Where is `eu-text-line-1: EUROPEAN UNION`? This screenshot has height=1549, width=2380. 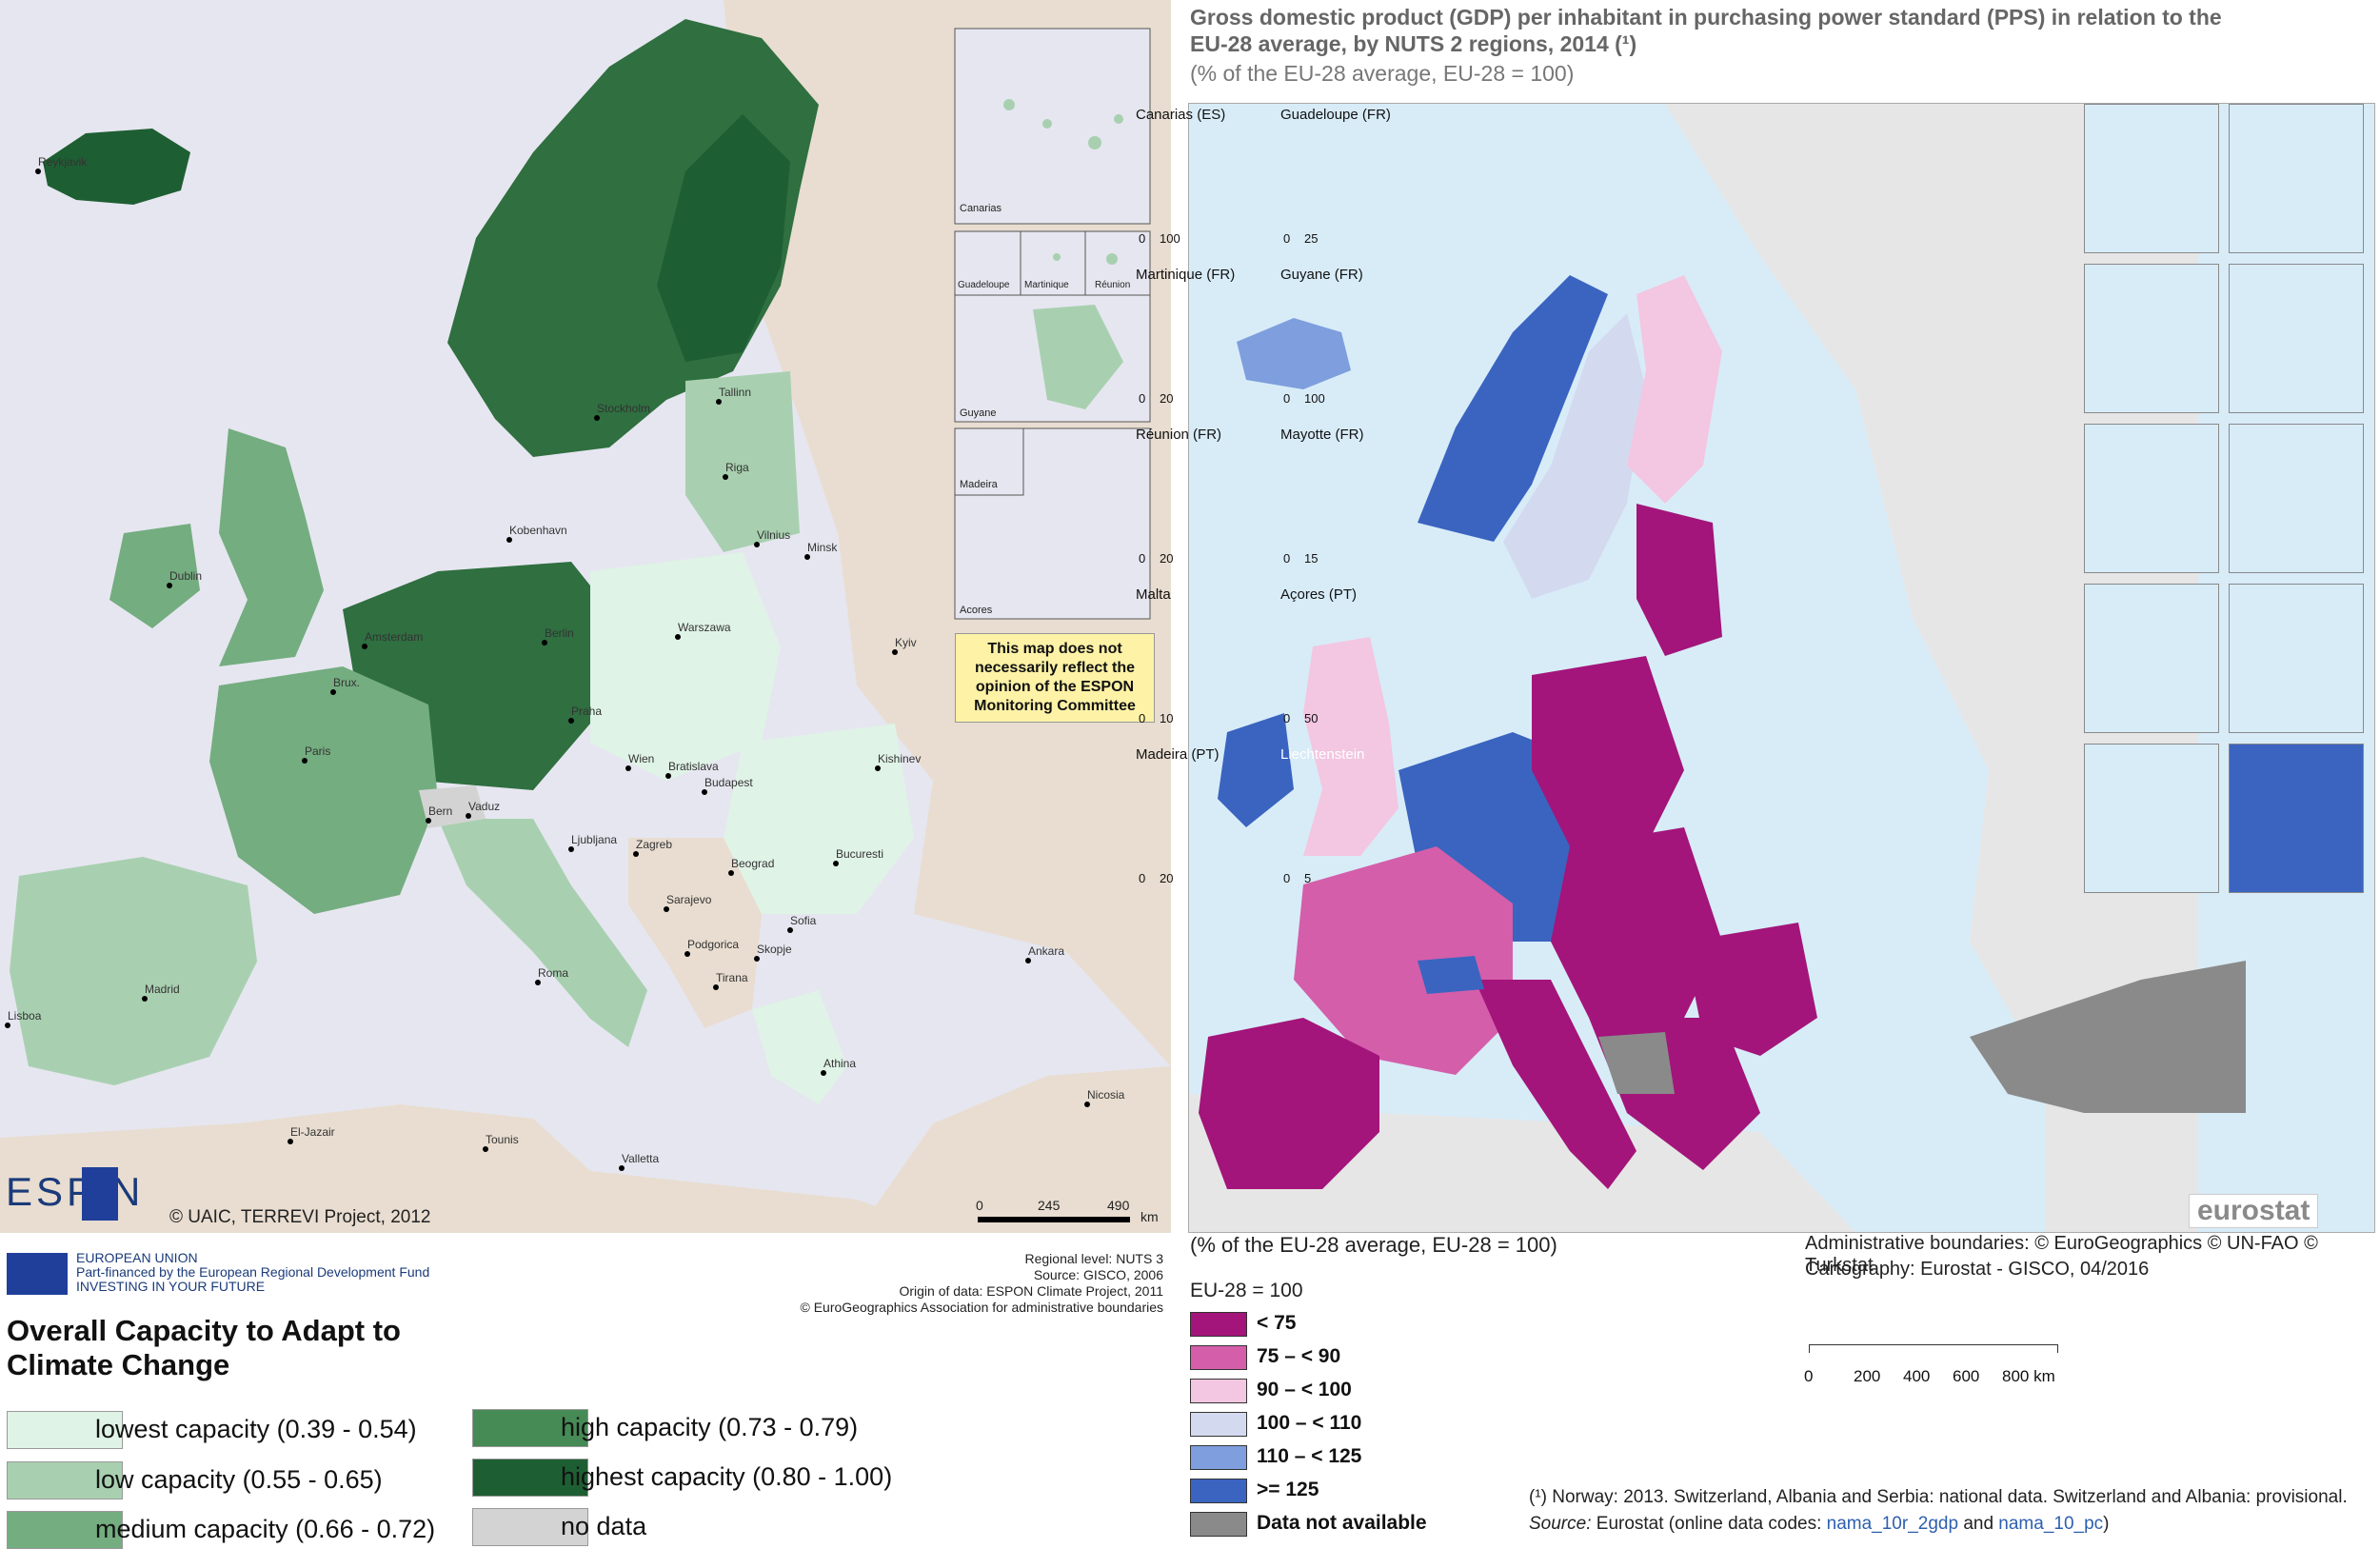
eu-text-line-1: EUROPEAN UNION is located at coordinates (137, 1257).